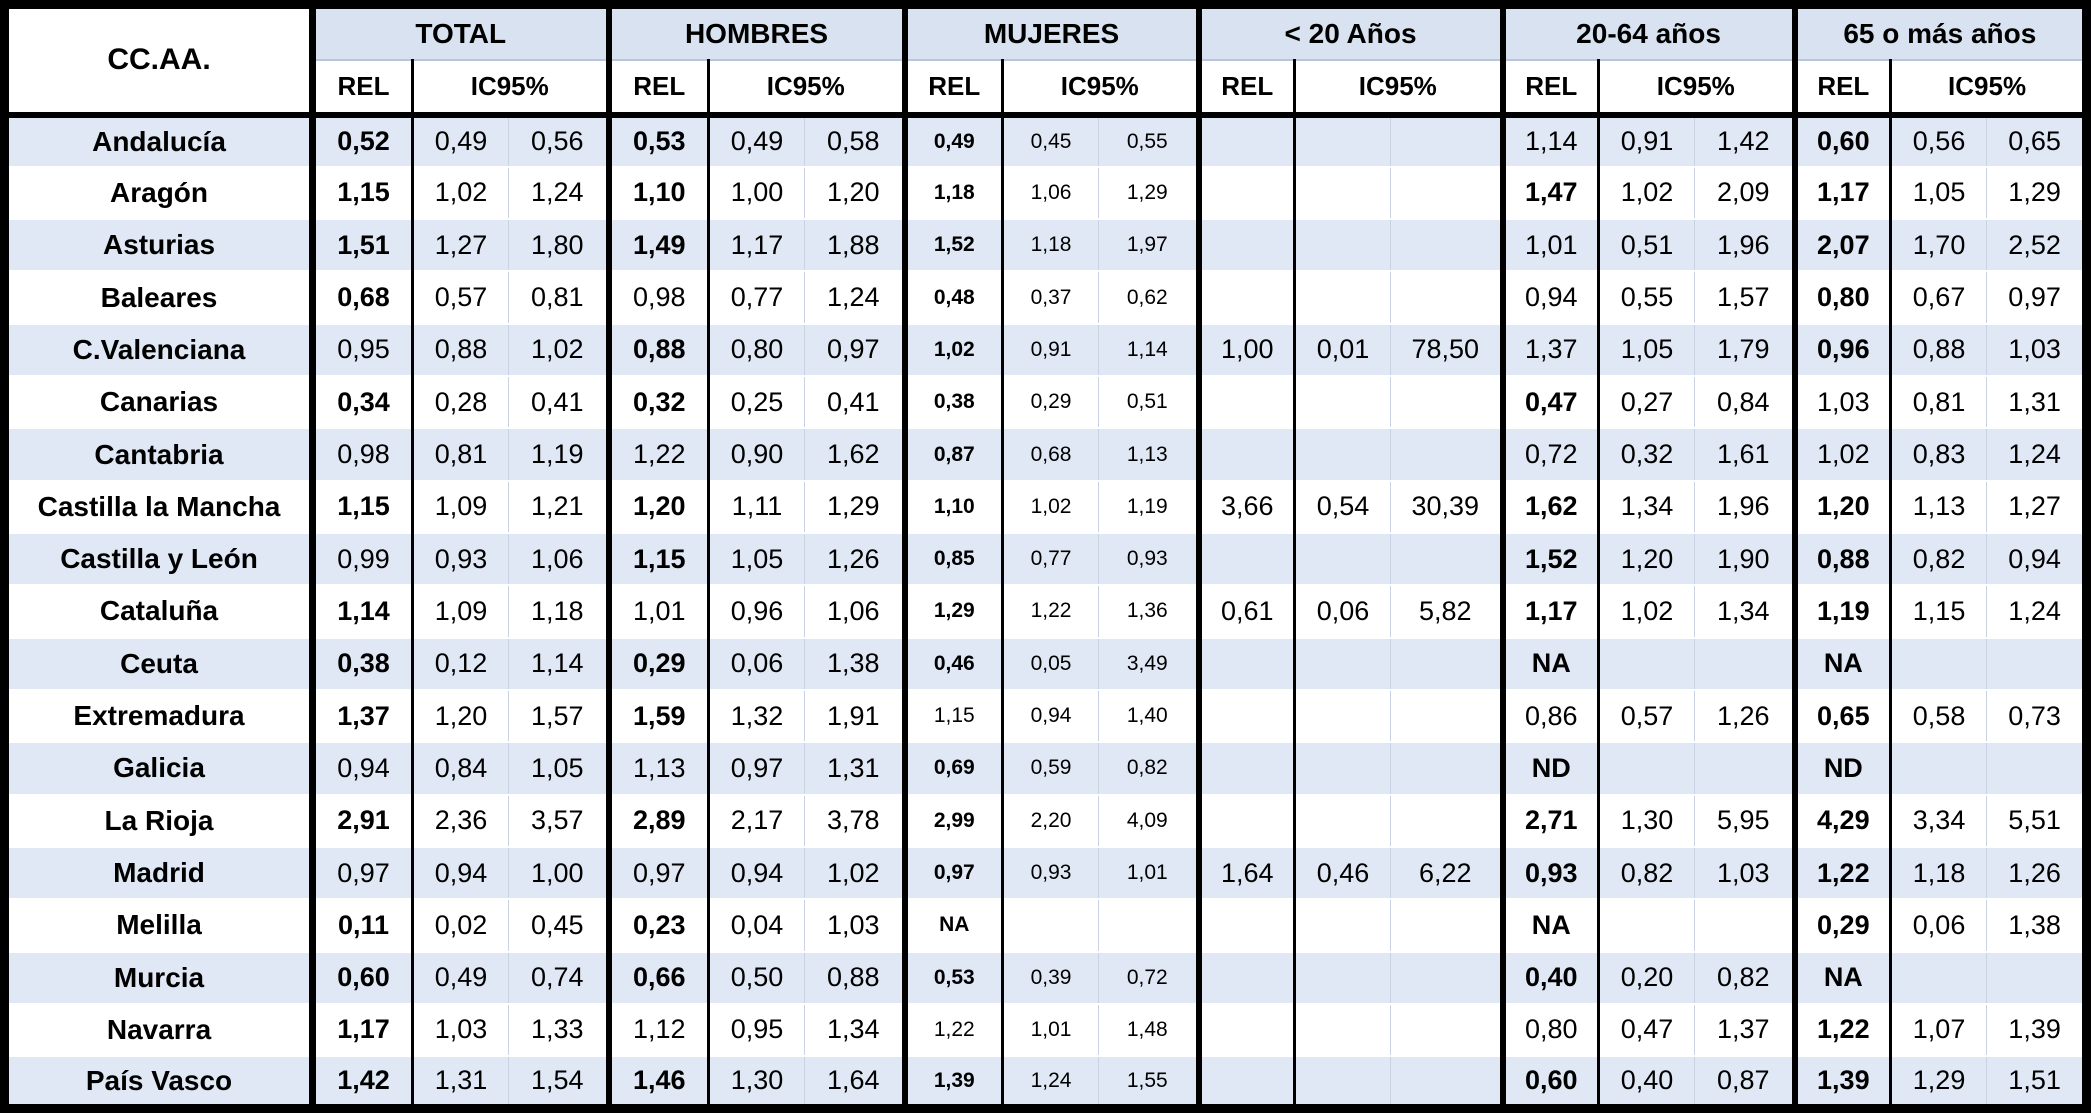  I want to click on ci-high-value: 1,01, so click(1148, 873).